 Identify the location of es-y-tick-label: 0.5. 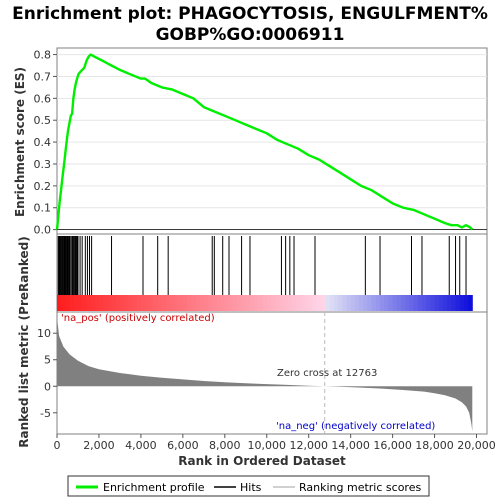
(43, 120).